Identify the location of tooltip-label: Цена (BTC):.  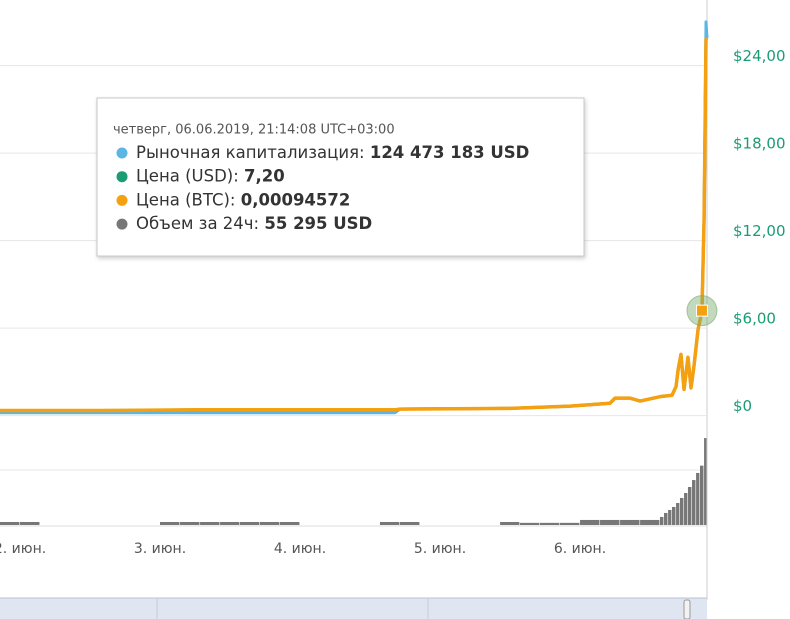
(186, 199).